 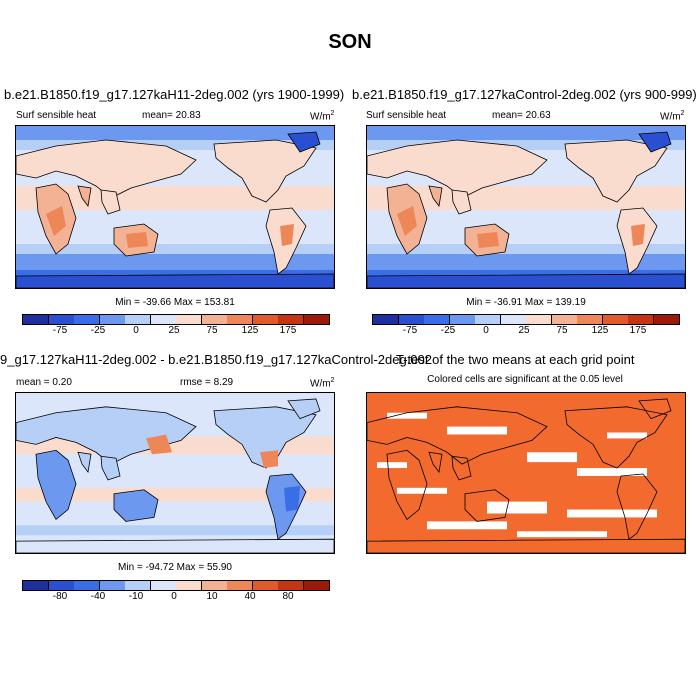 What do you see at coordinates (287, 235) in the screenshot?
I see `hotspot-south-america` at bounding box center [287, 235].